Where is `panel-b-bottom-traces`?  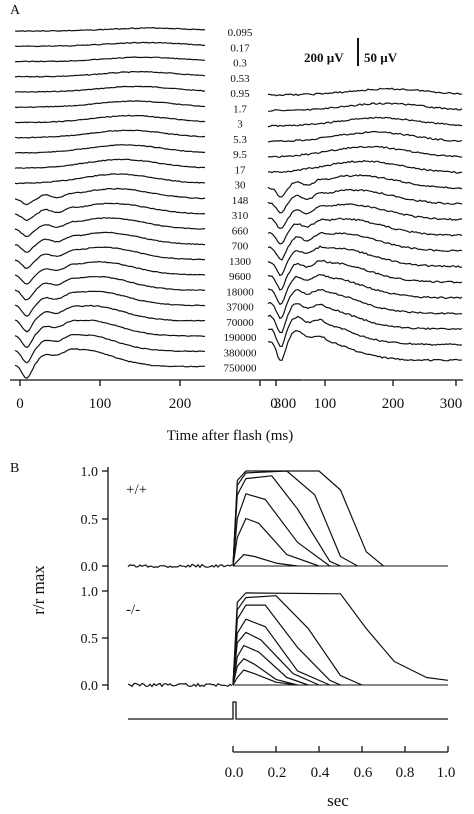 panel-b-bottom-traces is located at coordinates (288, 640).